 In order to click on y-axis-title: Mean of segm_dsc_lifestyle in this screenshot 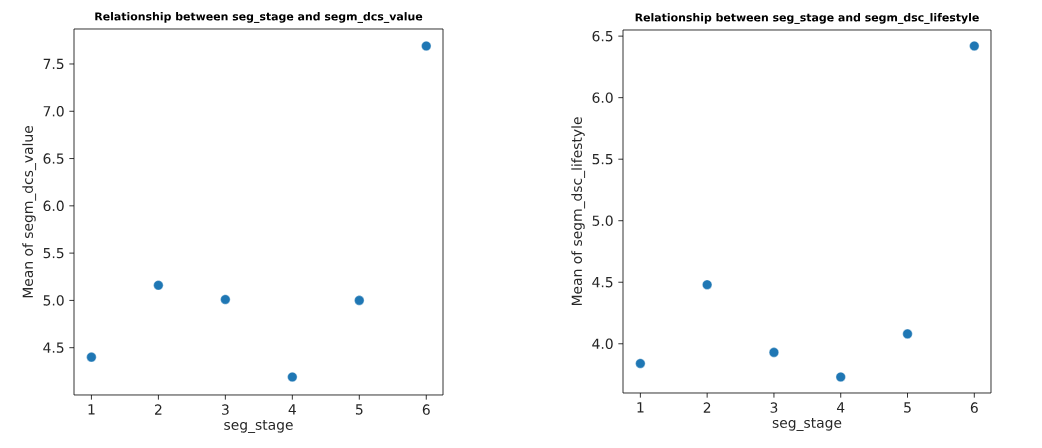, I will do `click(578, 211)`.